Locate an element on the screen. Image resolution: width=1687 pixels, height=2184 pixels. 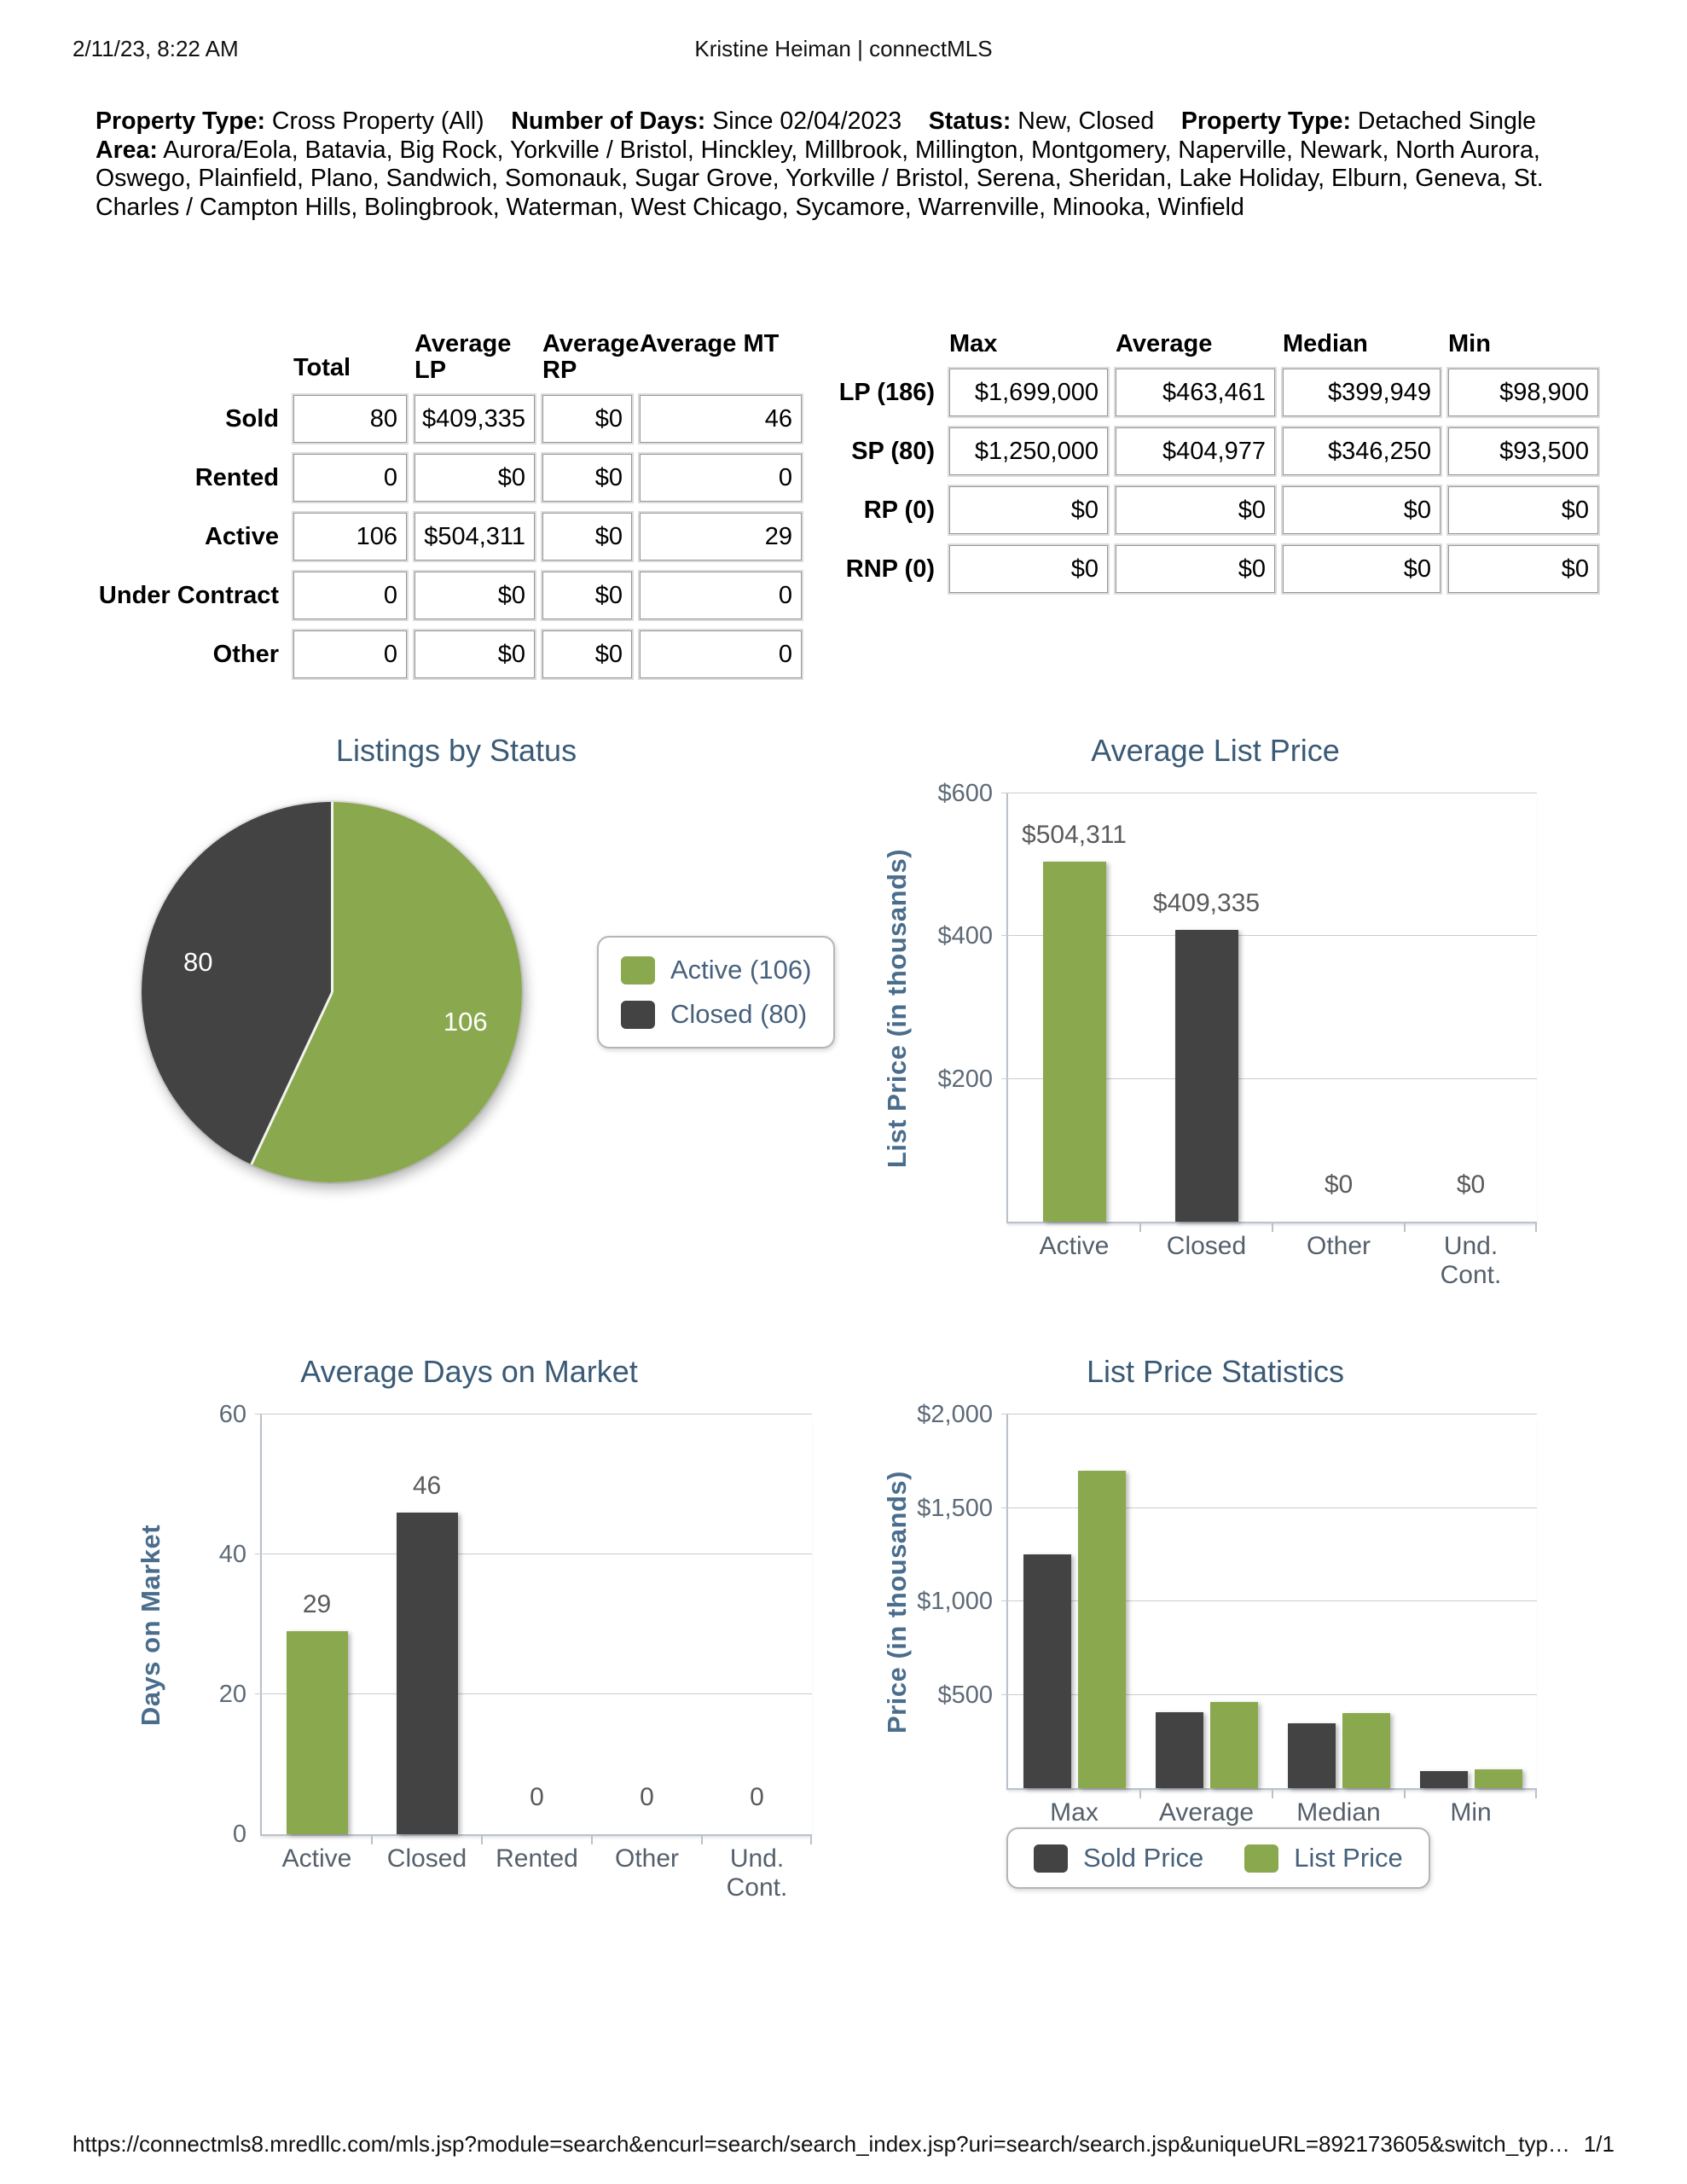
bar-list-price-median is located at coordinates (1366, 1751).